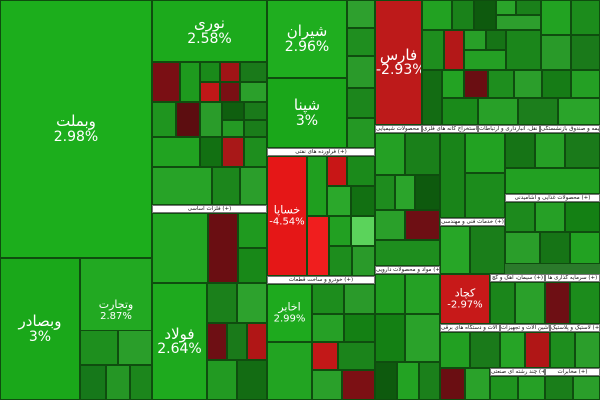 This screenshot has height=400, width=600. I want to click on sector-header-pharma: مواد و محصولات دارویی (+), so click(407, 270).